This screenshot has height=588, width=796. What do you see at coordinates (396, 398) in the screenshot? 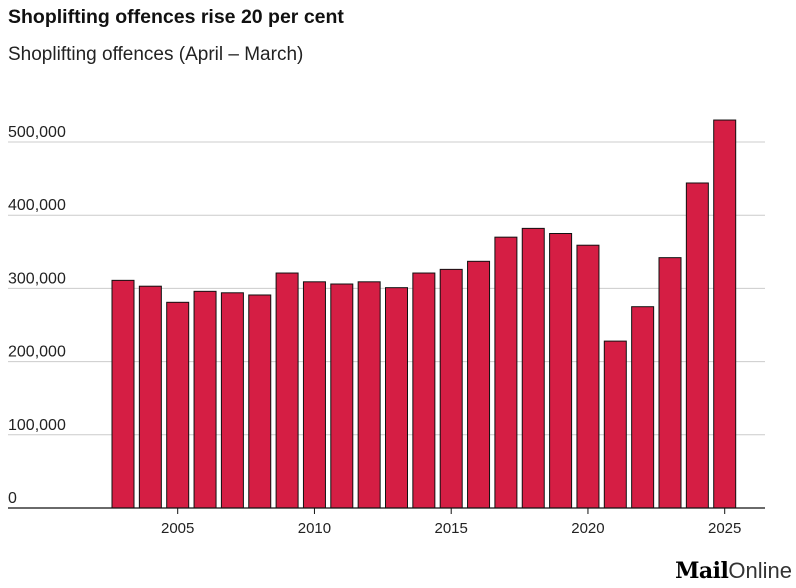
I see `bar-2013` at bounding box center [396, 398].